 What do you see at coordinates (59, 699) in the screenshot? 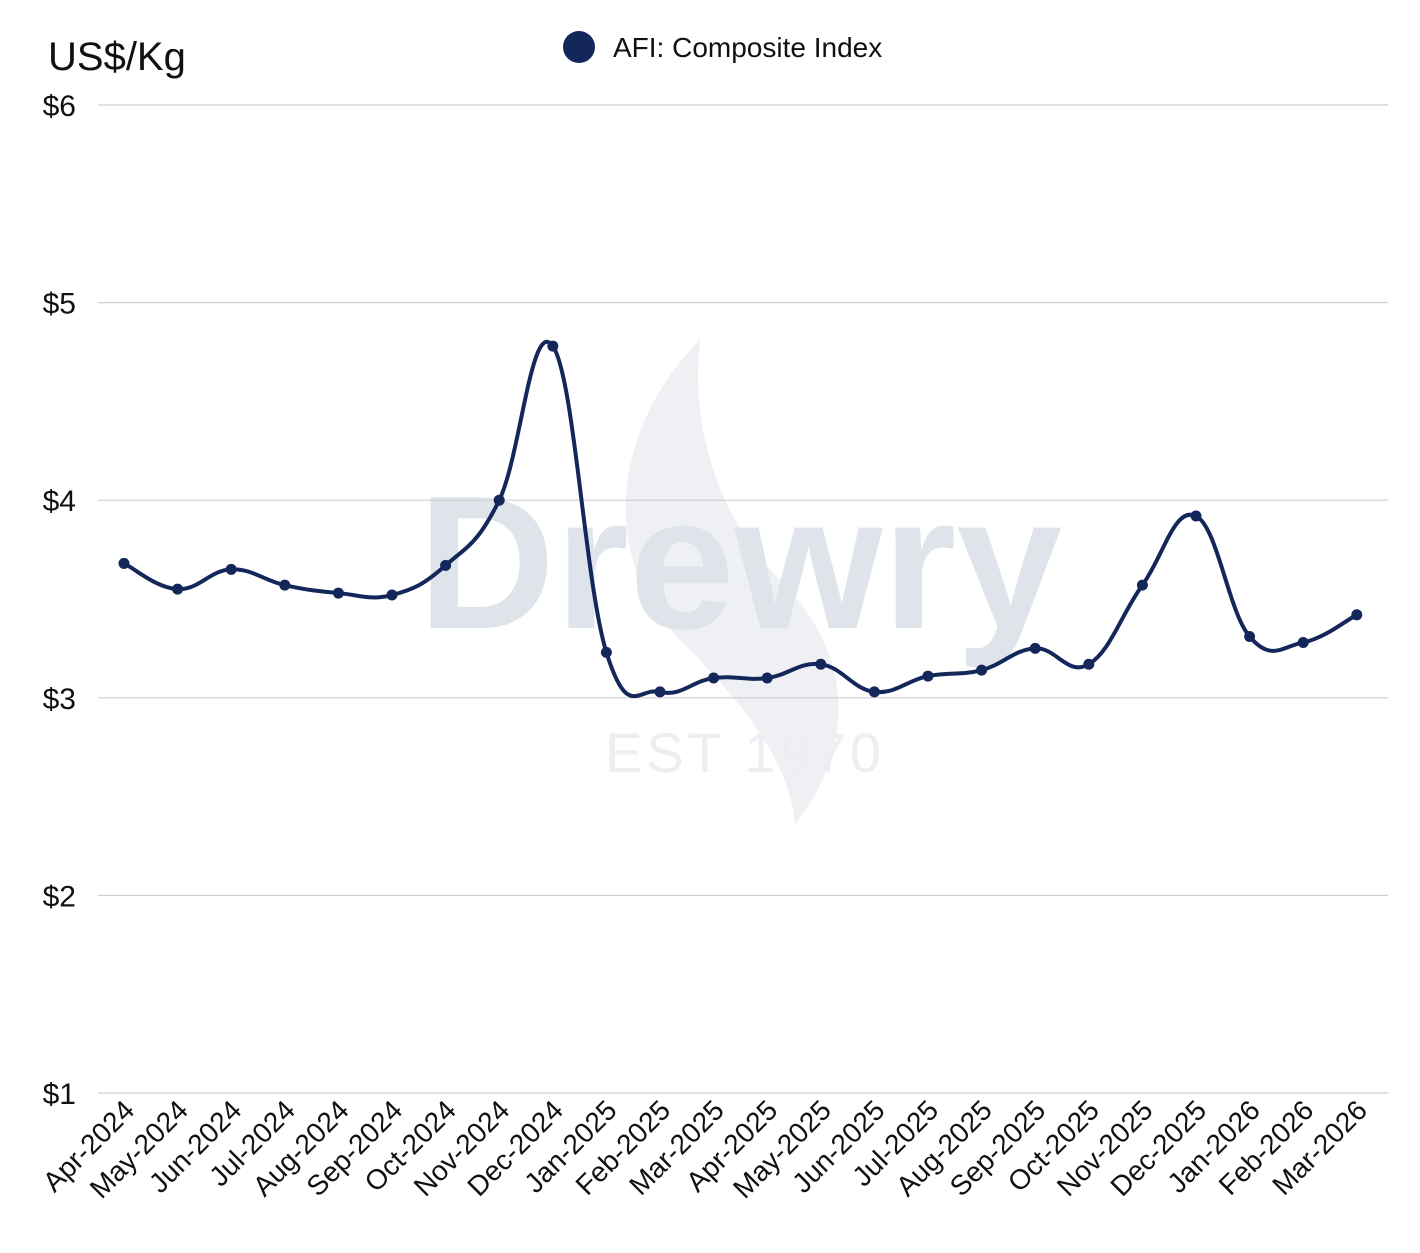
I see `y-tick-label: $3` at bounding box center [59, 699].